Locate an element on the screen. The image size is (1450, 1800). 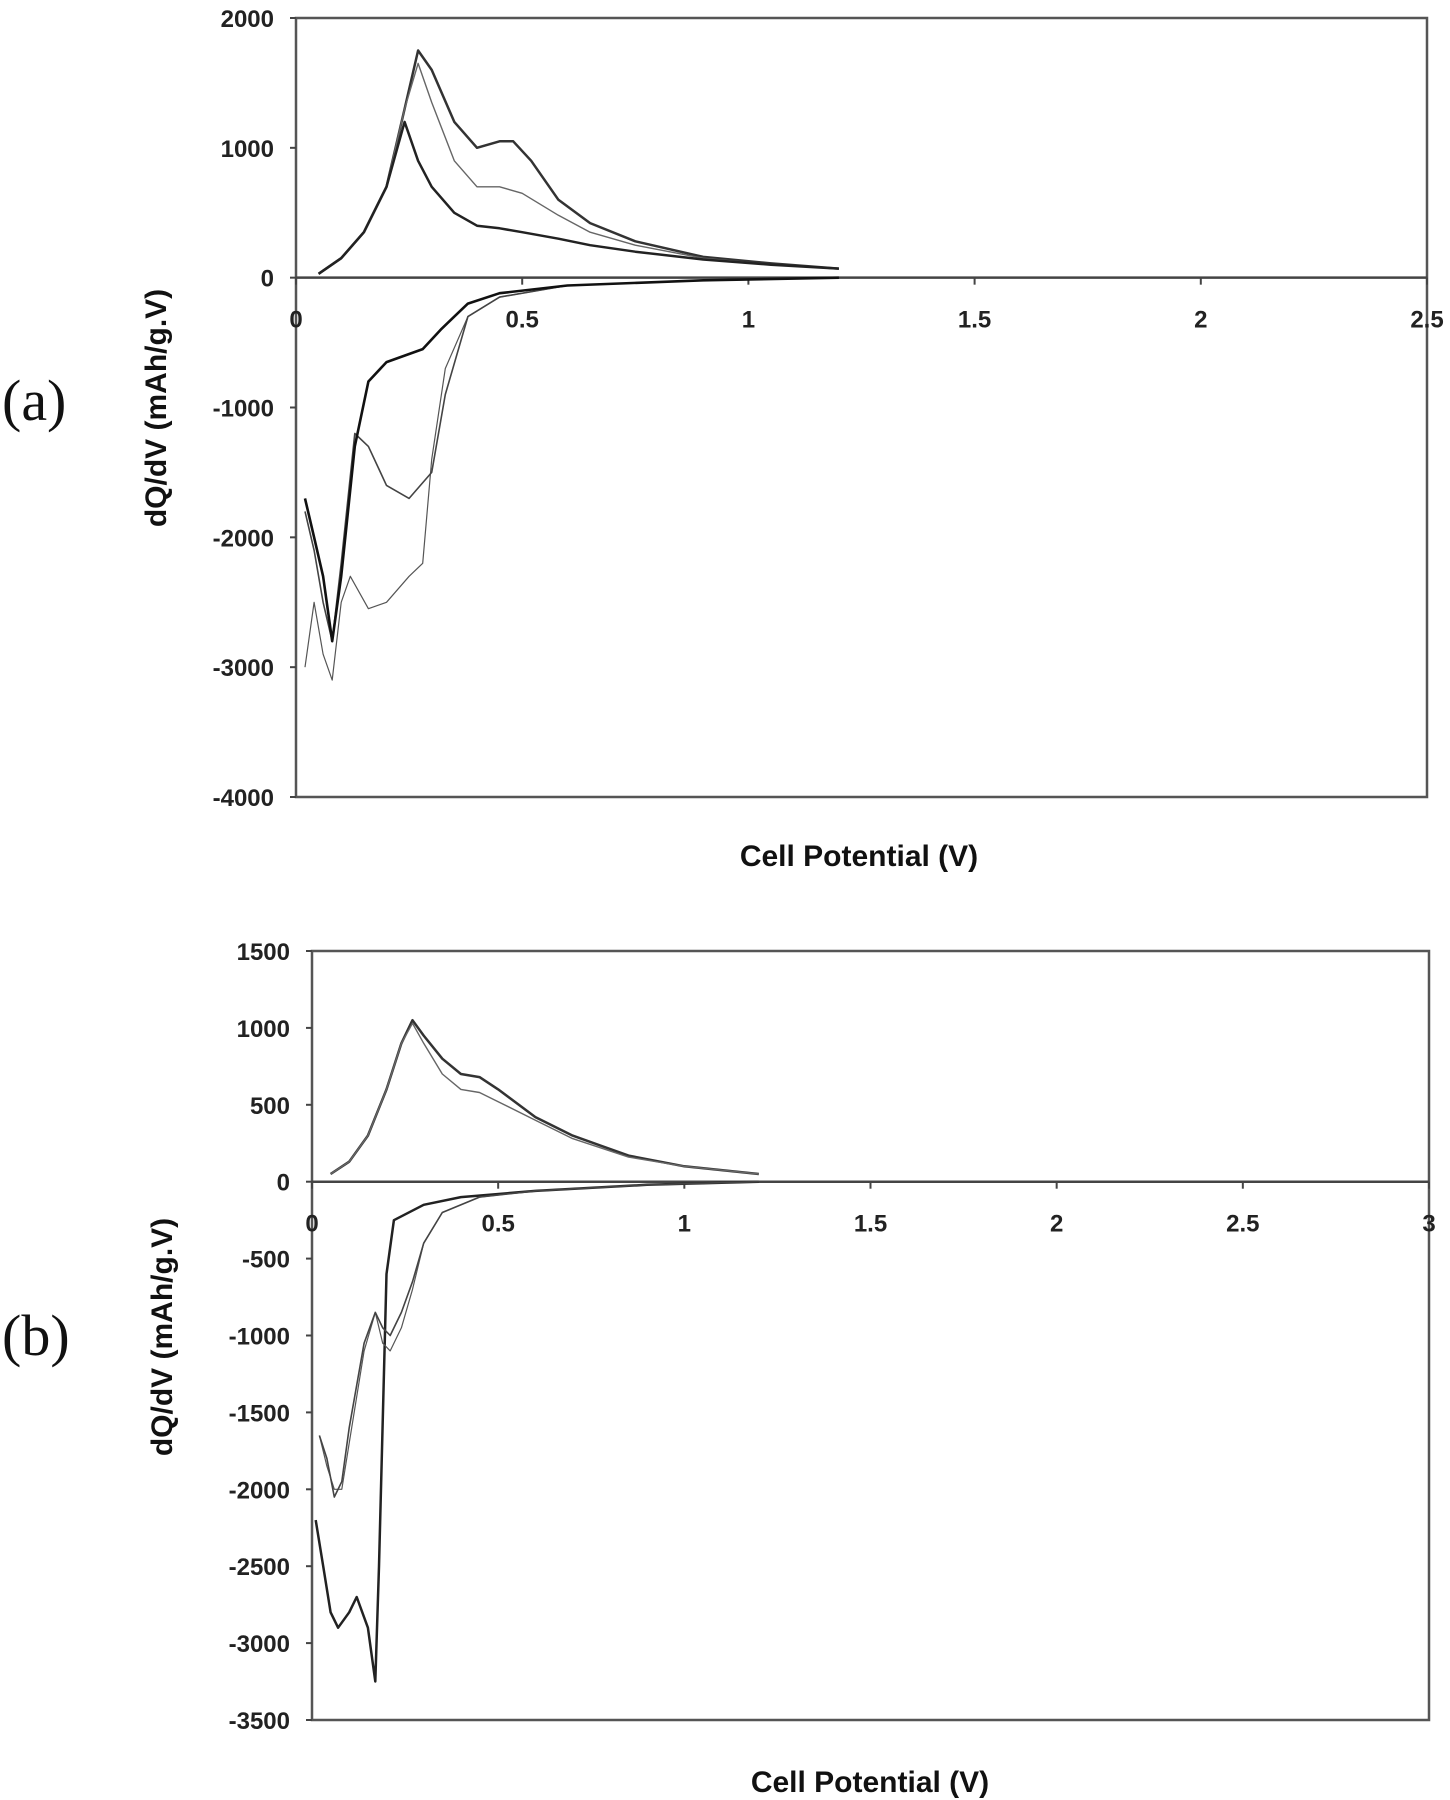
series-line-discharge-late-cycle-a is located at coordinates (571, 459).